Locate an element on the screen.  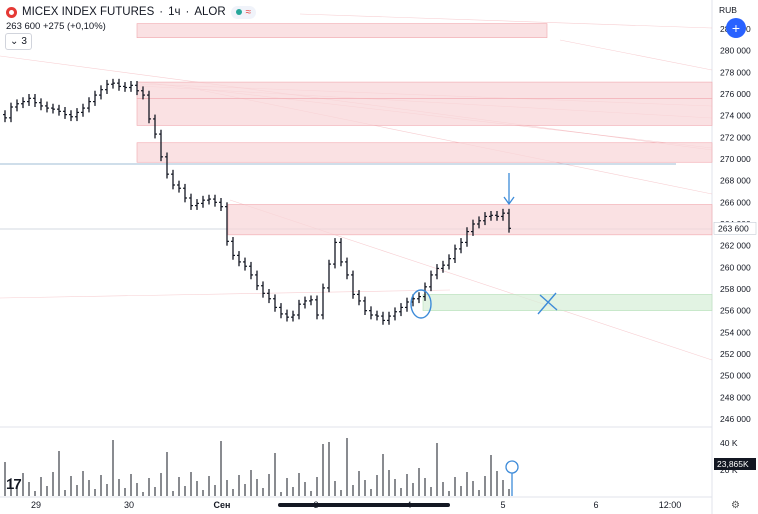
last-price-tag is located at coordinates (735, 228).